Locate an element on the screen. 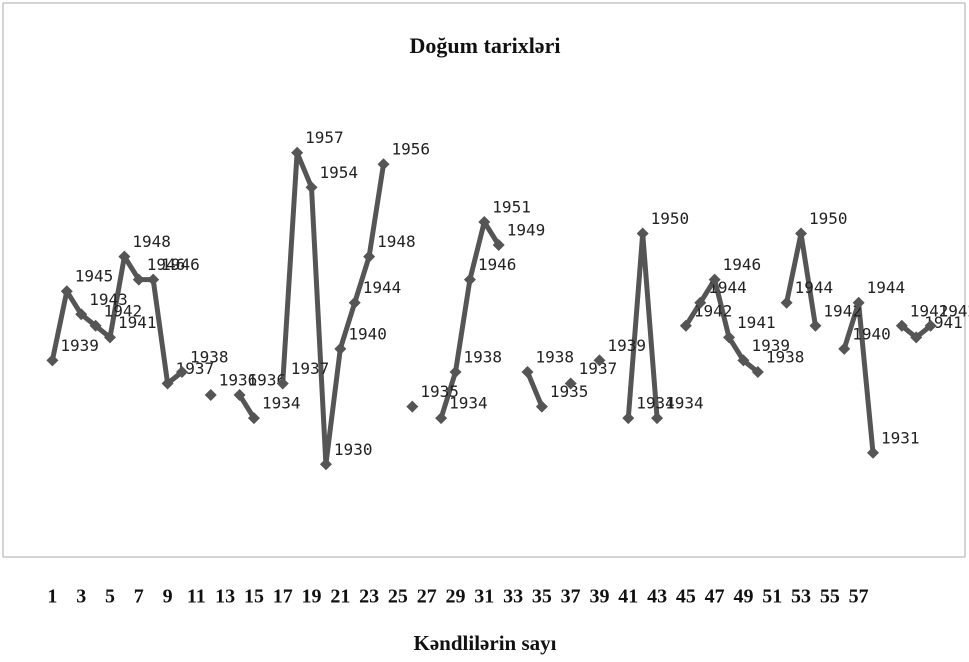 This screenshot has width=969, height=662. data-label: 1957 is located at coordinates (324, 137).